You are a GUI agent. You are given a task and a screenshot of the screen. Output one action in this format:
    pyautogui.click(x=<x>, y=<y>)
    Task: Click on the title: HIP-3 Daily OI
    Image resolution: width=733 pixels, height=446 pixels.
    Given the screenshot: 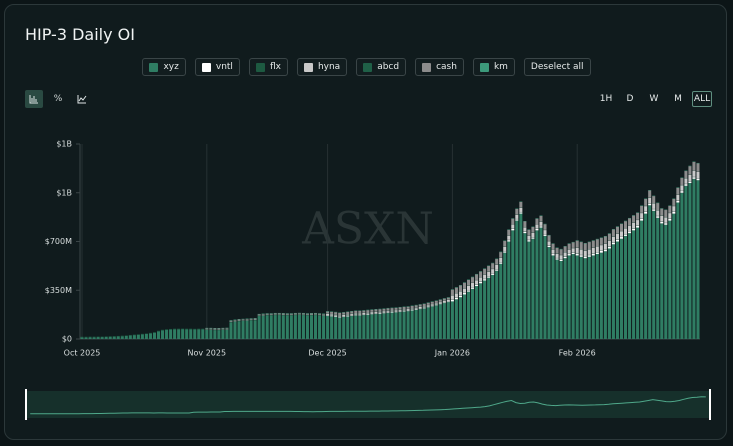 What is the action you would take?
    pyautogui.click(x=80, y=34)
    